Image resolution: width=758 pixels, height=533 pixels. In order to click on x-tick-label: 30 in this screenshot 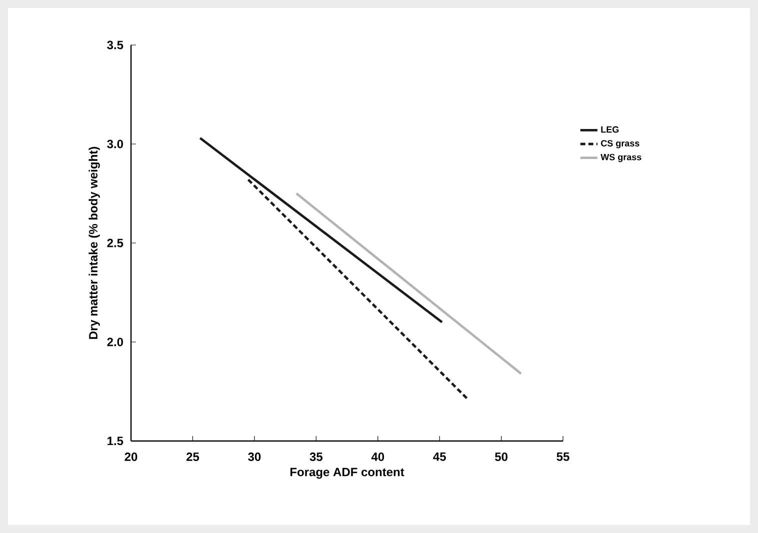, I will do `click(254, 457)`.